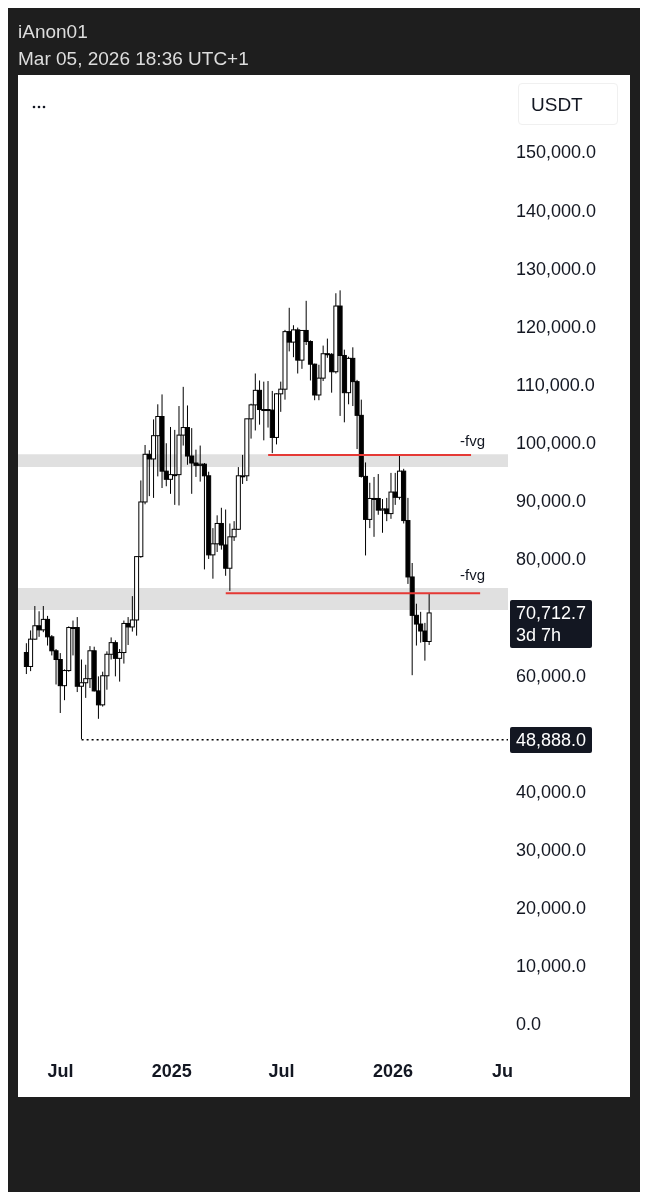  Describe the element at coordinates (556, 443) in the screenshot. I see `y-tick-label: 100,000.0` at that location.